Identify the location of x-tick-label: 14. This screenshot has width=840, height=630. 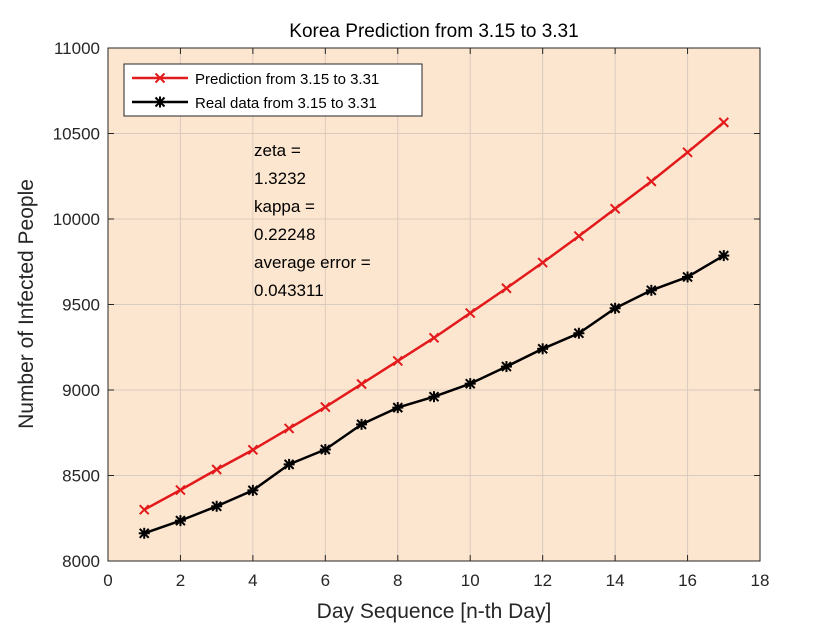
(615, 580).